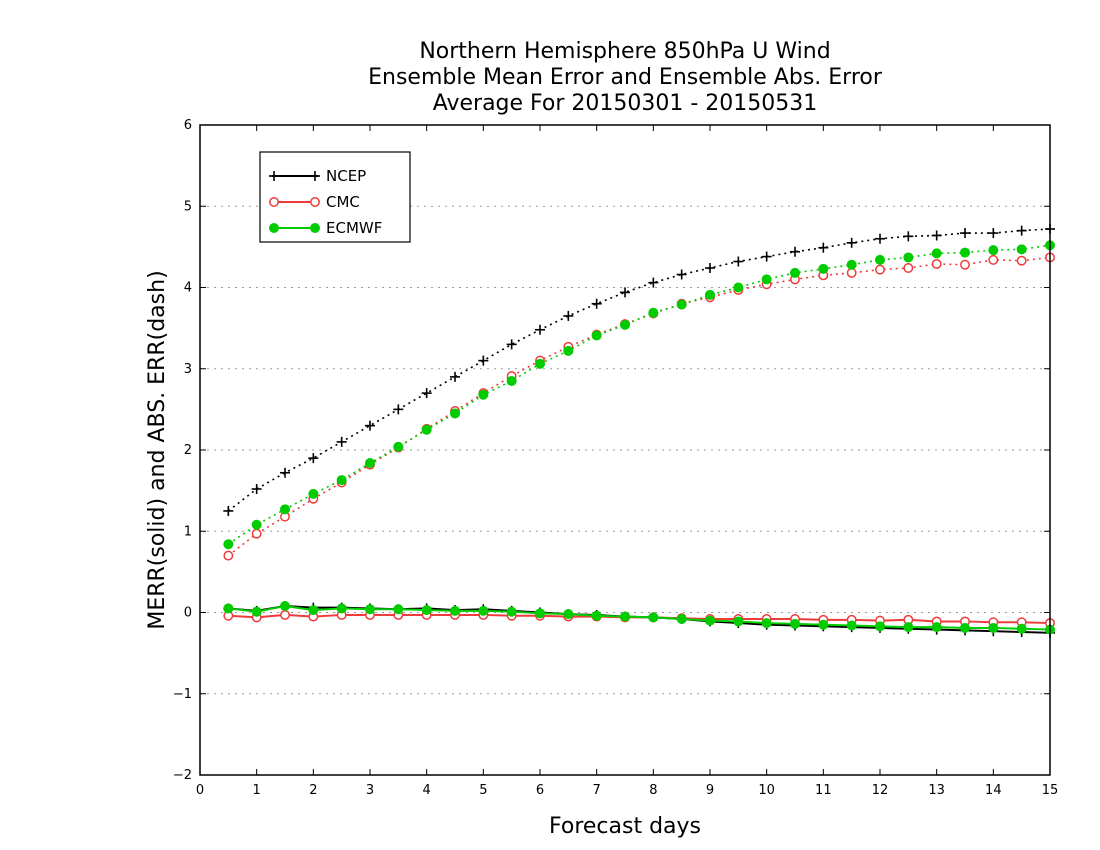  I want to click on y-tick-label: −1, so click(182, 694).